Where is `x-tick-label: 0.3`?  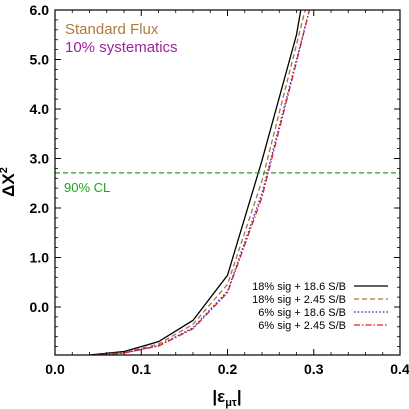 x-tick-label: 0.3 is located at coordinates (314, 369).